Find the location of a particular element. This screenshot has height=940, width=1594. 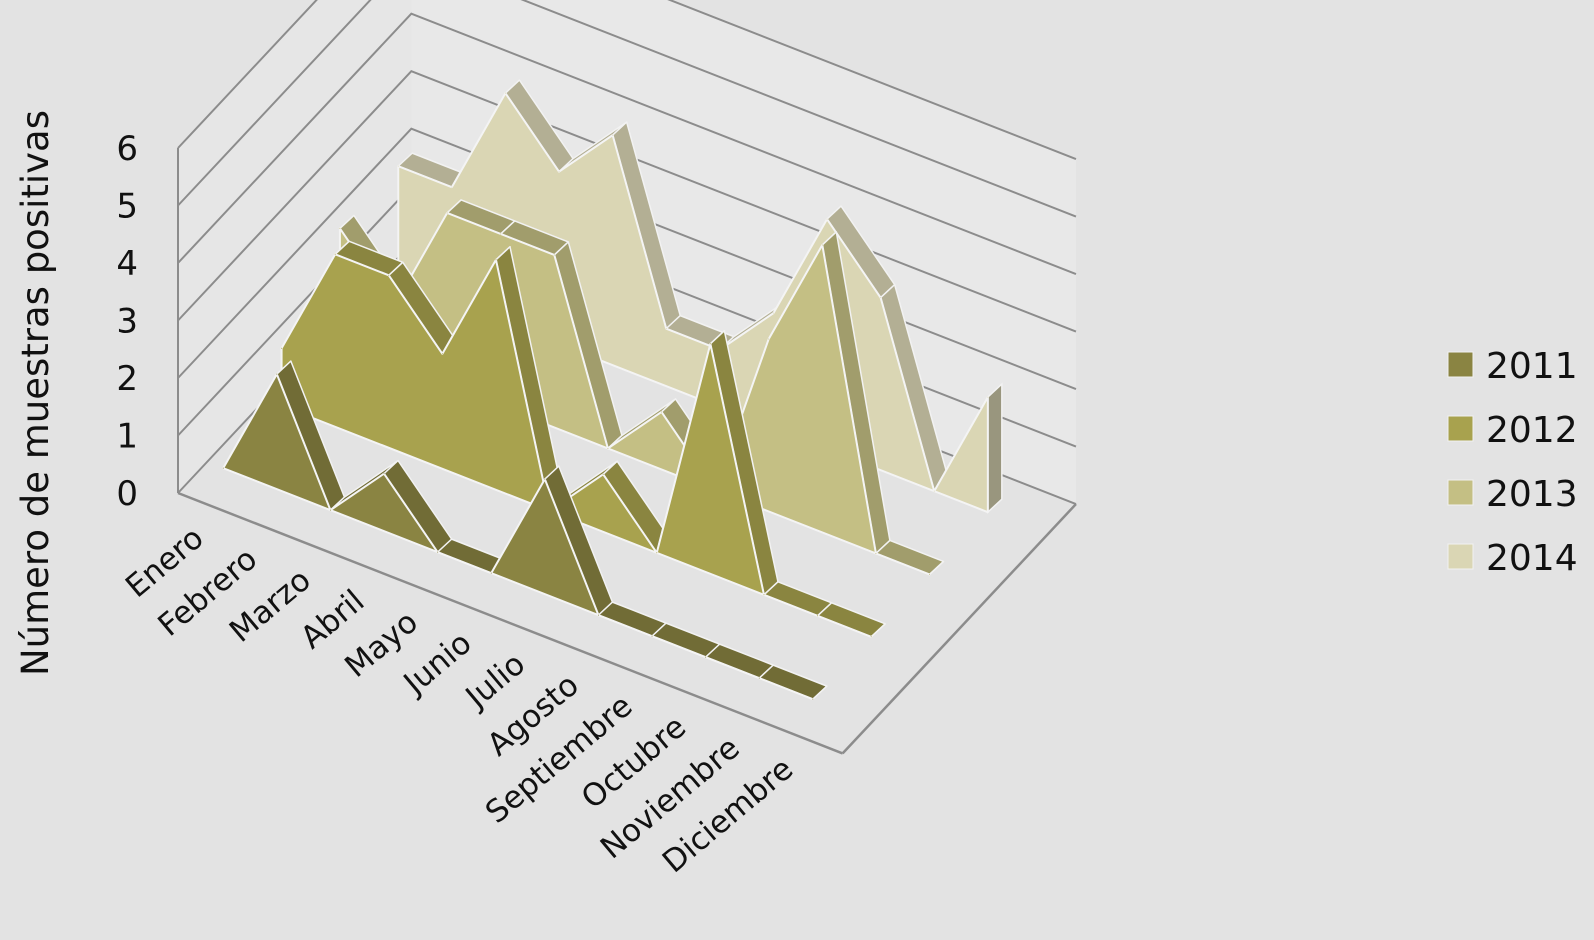

y-tick-label: 0 is located at coordinates (127, 494).